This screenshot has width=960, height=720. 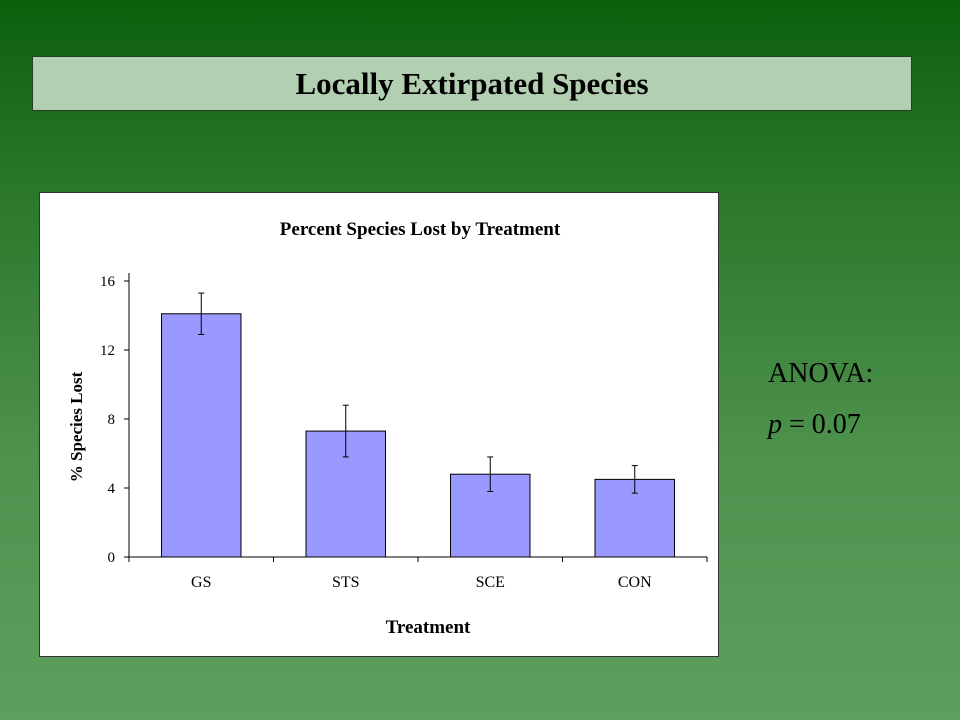 I want to click on chart-title: Percent Species Lost by Treatment, so click(x=420, y=229).